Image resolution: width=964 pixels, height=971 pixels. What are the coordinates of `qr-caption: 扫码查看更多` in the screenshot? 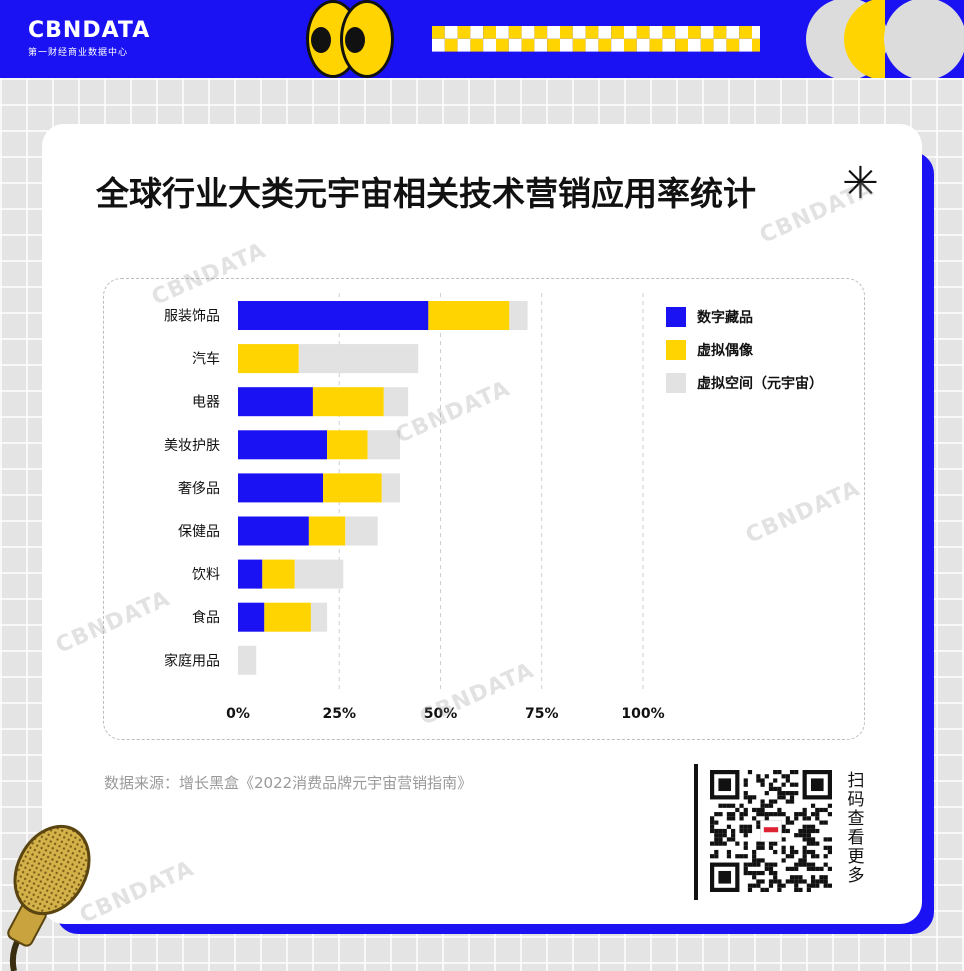 It's located at (856, 828).